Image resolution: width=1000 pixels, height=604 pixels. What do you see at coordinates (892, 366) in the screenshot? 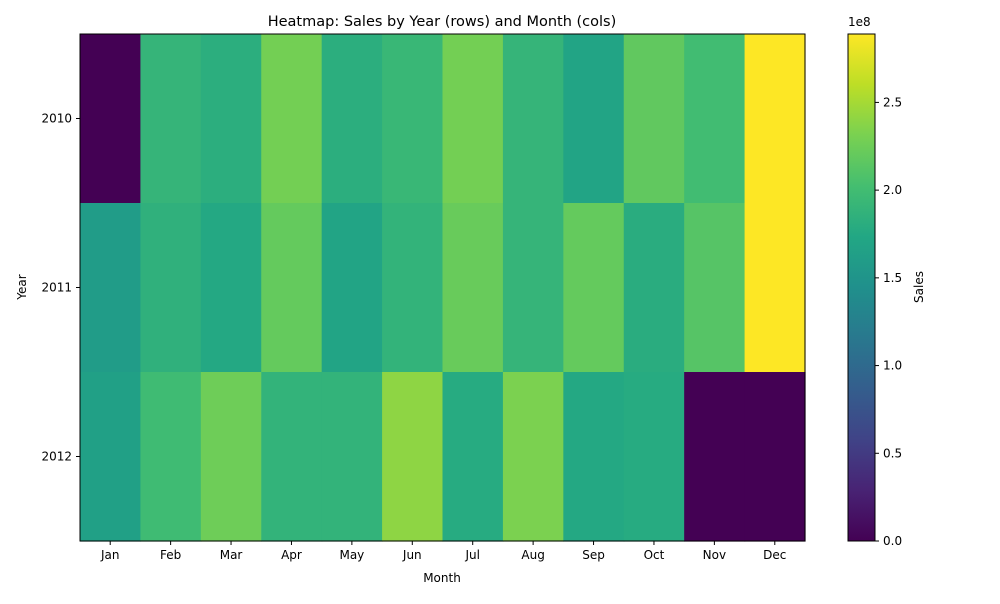
I see `colorbar-tick-label: 1.0` at bounding box center [892, 366].